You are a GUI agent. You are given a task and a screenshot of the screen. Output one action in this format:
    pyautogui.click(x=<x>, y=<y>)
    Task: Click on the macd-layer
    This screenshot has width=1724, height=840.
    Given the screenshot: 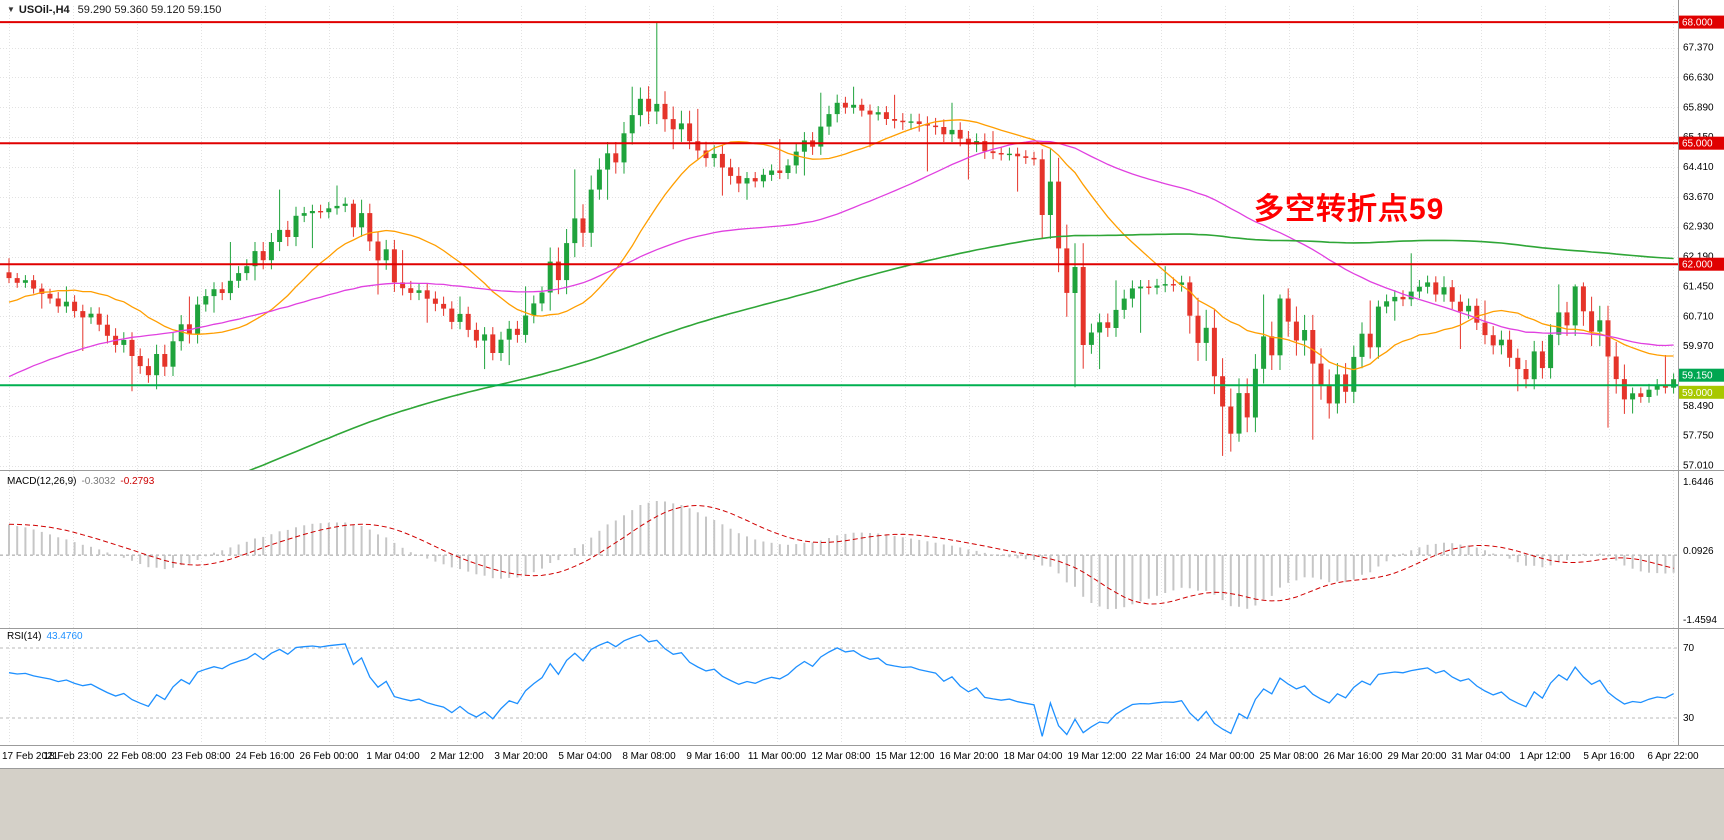 What is the action you would take?
    pyautogui.click(x=841, y=555)
    